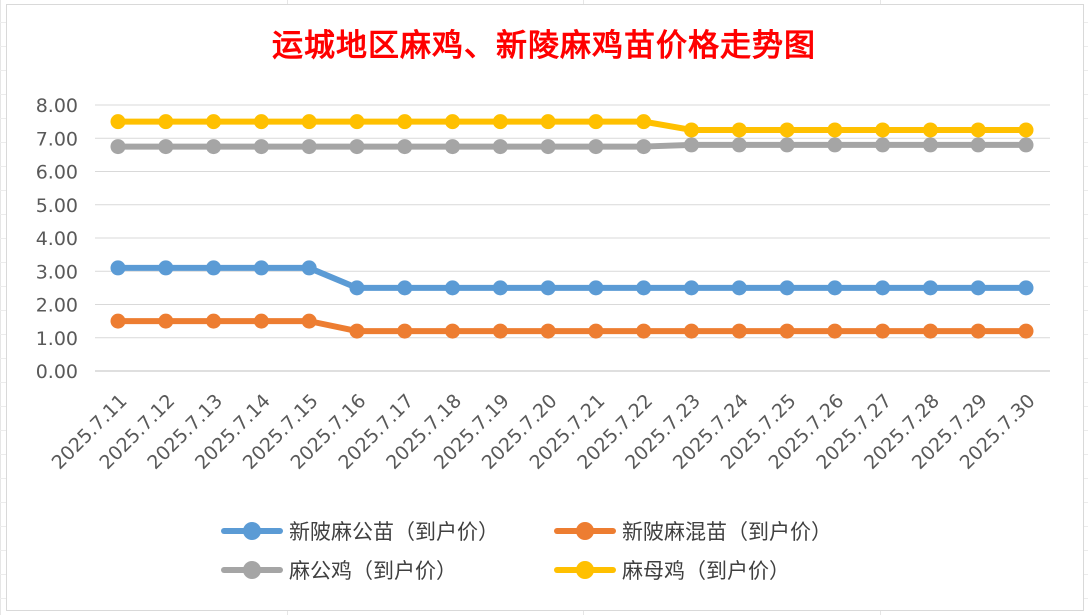  What do you see at coordinates (57, 272) in the screenshot?
I see `y-tick-label: 3.00` at bounding box center [57, 272].